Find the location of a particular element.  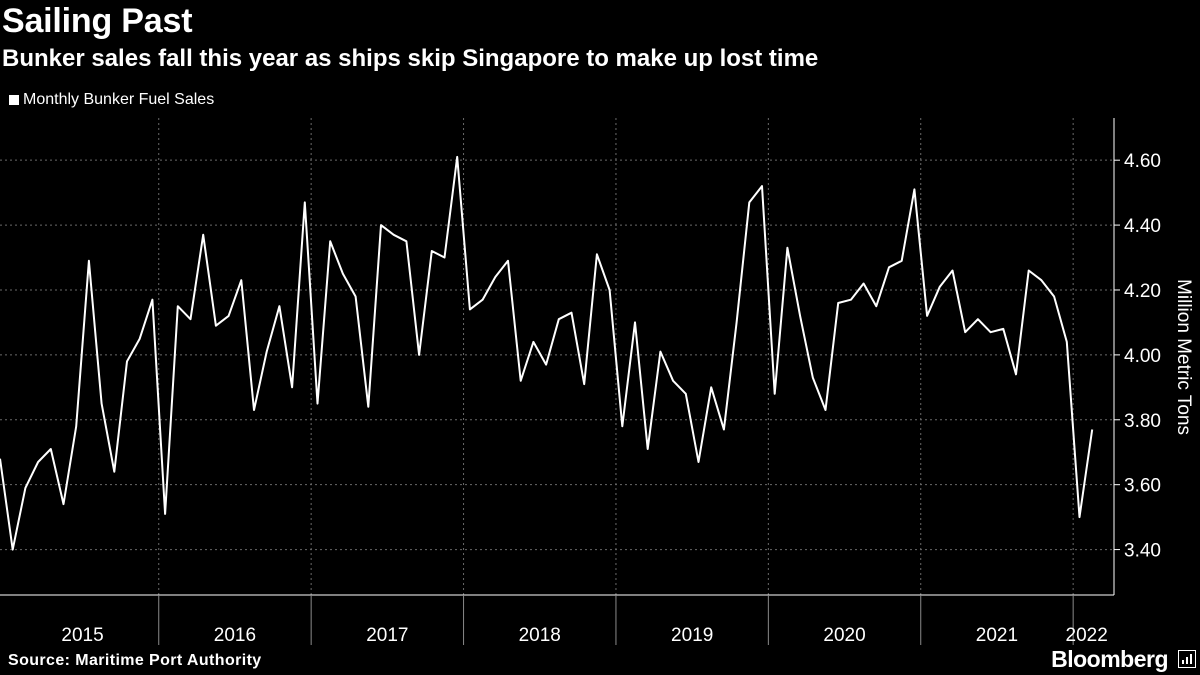

y-tick-label: 3.60 is located at coordinates (1142, 486).